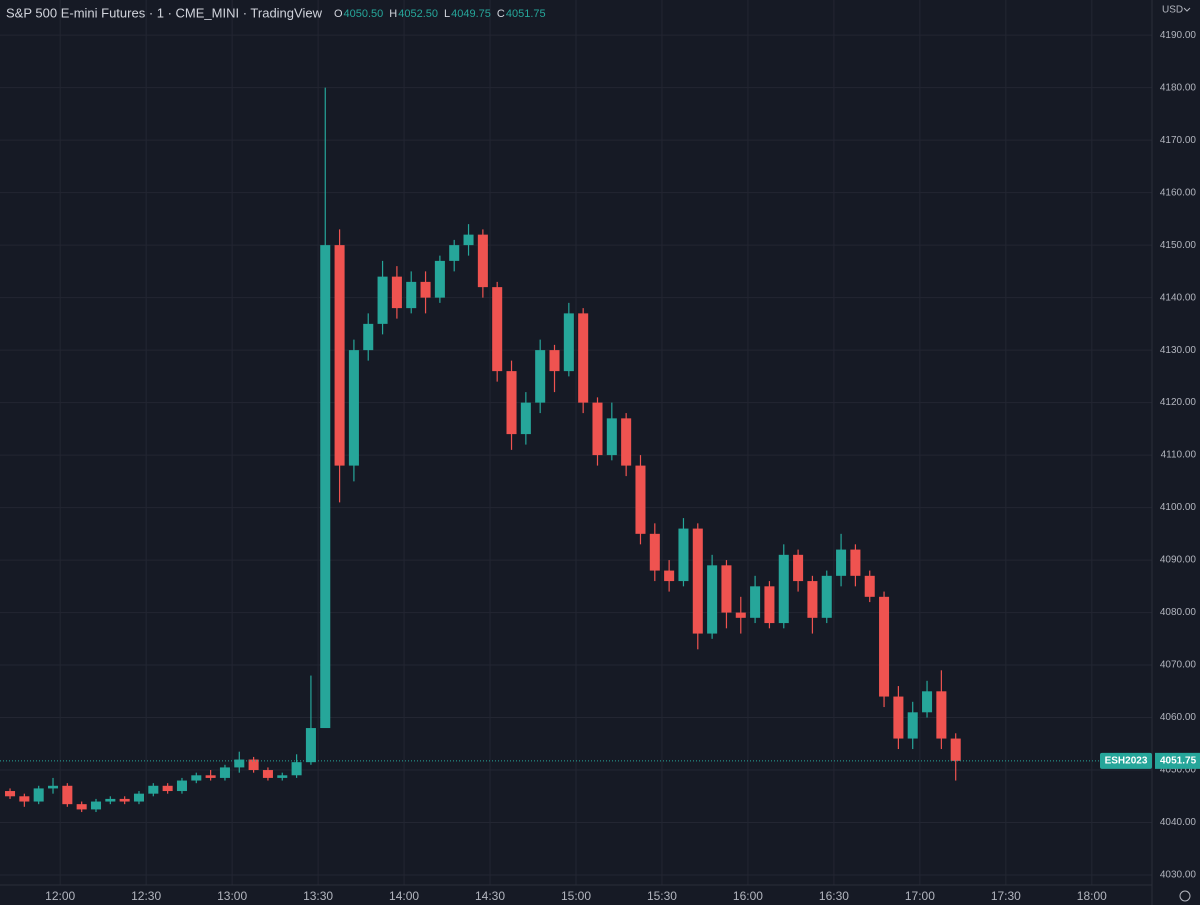 The width and height of the screenshot is (1200, 905). What do you see at coordinates (1187, 9) in the screenshot?
I see `chevron` at bounding box center [1187, 9].